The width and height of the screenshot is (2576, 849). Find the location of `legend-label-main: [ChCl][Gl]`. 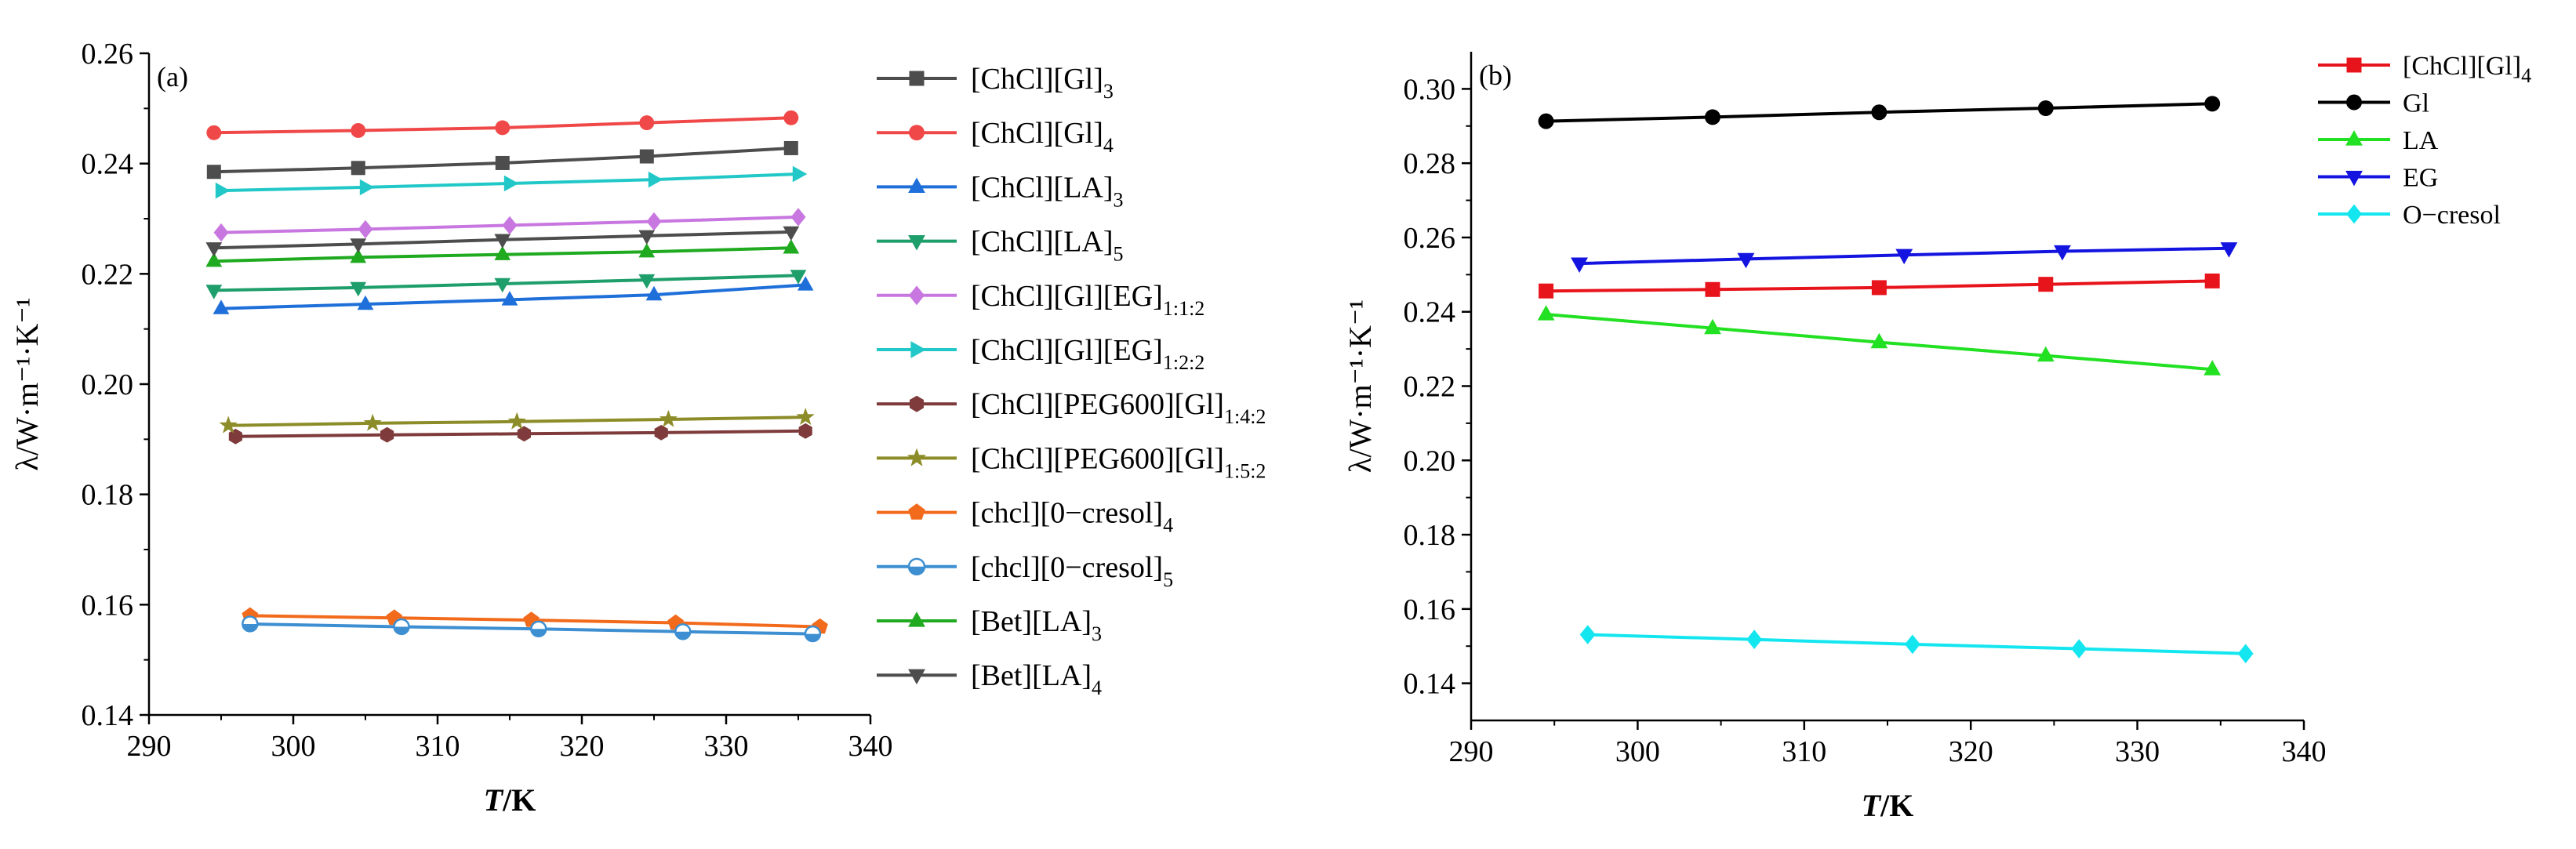

legend-label-main: [ChCl][Gl] is located at coordinates (1037, 79).